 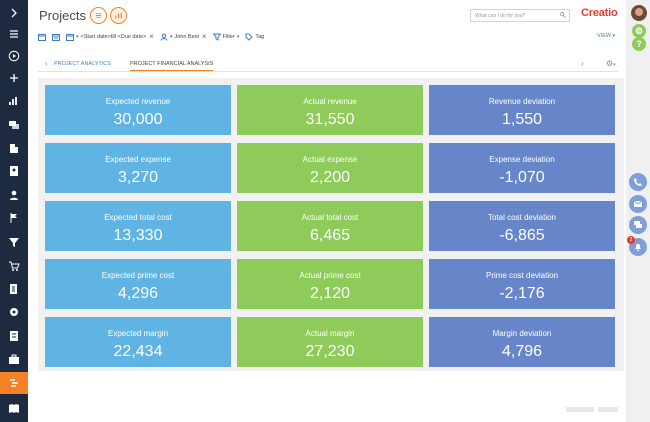 I want to click on tabs-scroll-left-icon: ‹, so click(x=46, y=63).